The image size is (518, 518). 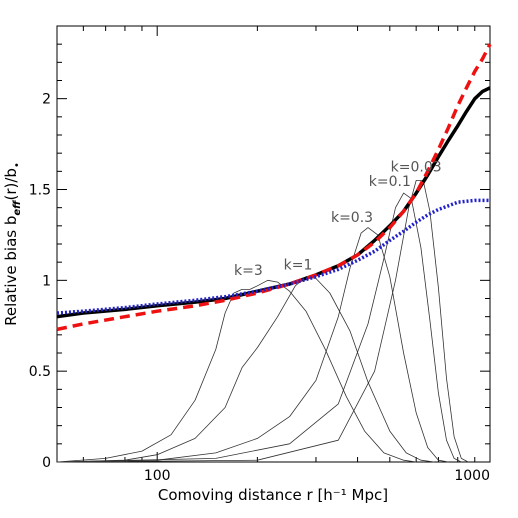 I want to click on y-tick-label: 1.5, so click(x=40, y=191).